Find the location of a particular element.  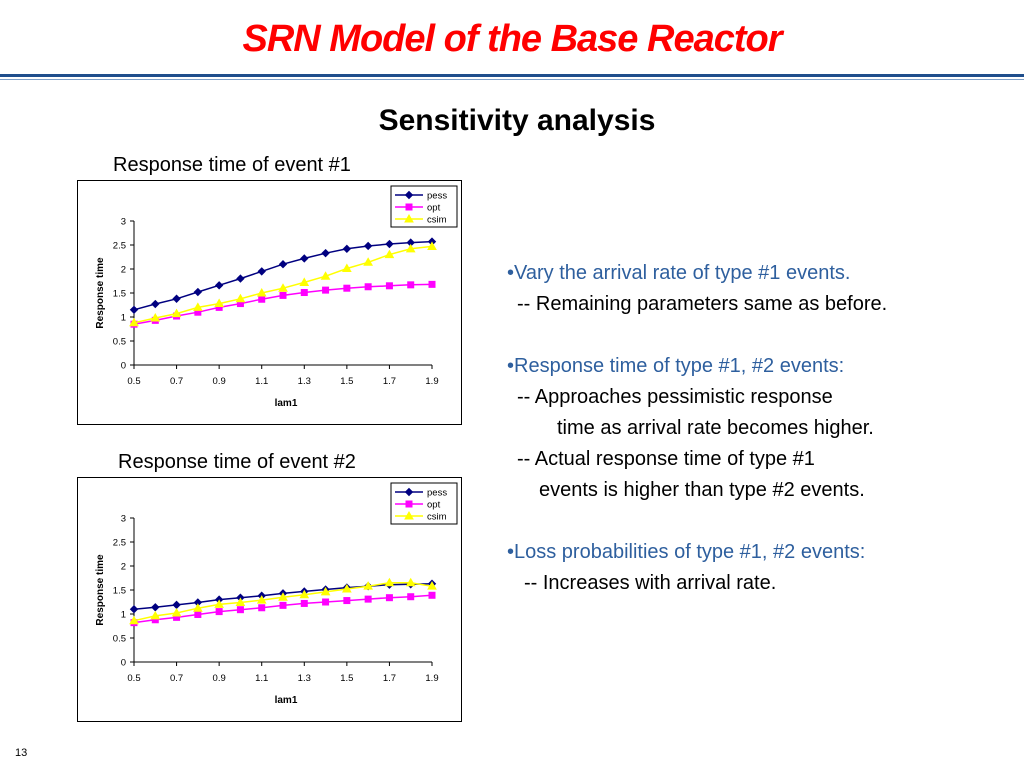

chart-2-x-tick-label: 0.9 is located at coordinates (219, 678).